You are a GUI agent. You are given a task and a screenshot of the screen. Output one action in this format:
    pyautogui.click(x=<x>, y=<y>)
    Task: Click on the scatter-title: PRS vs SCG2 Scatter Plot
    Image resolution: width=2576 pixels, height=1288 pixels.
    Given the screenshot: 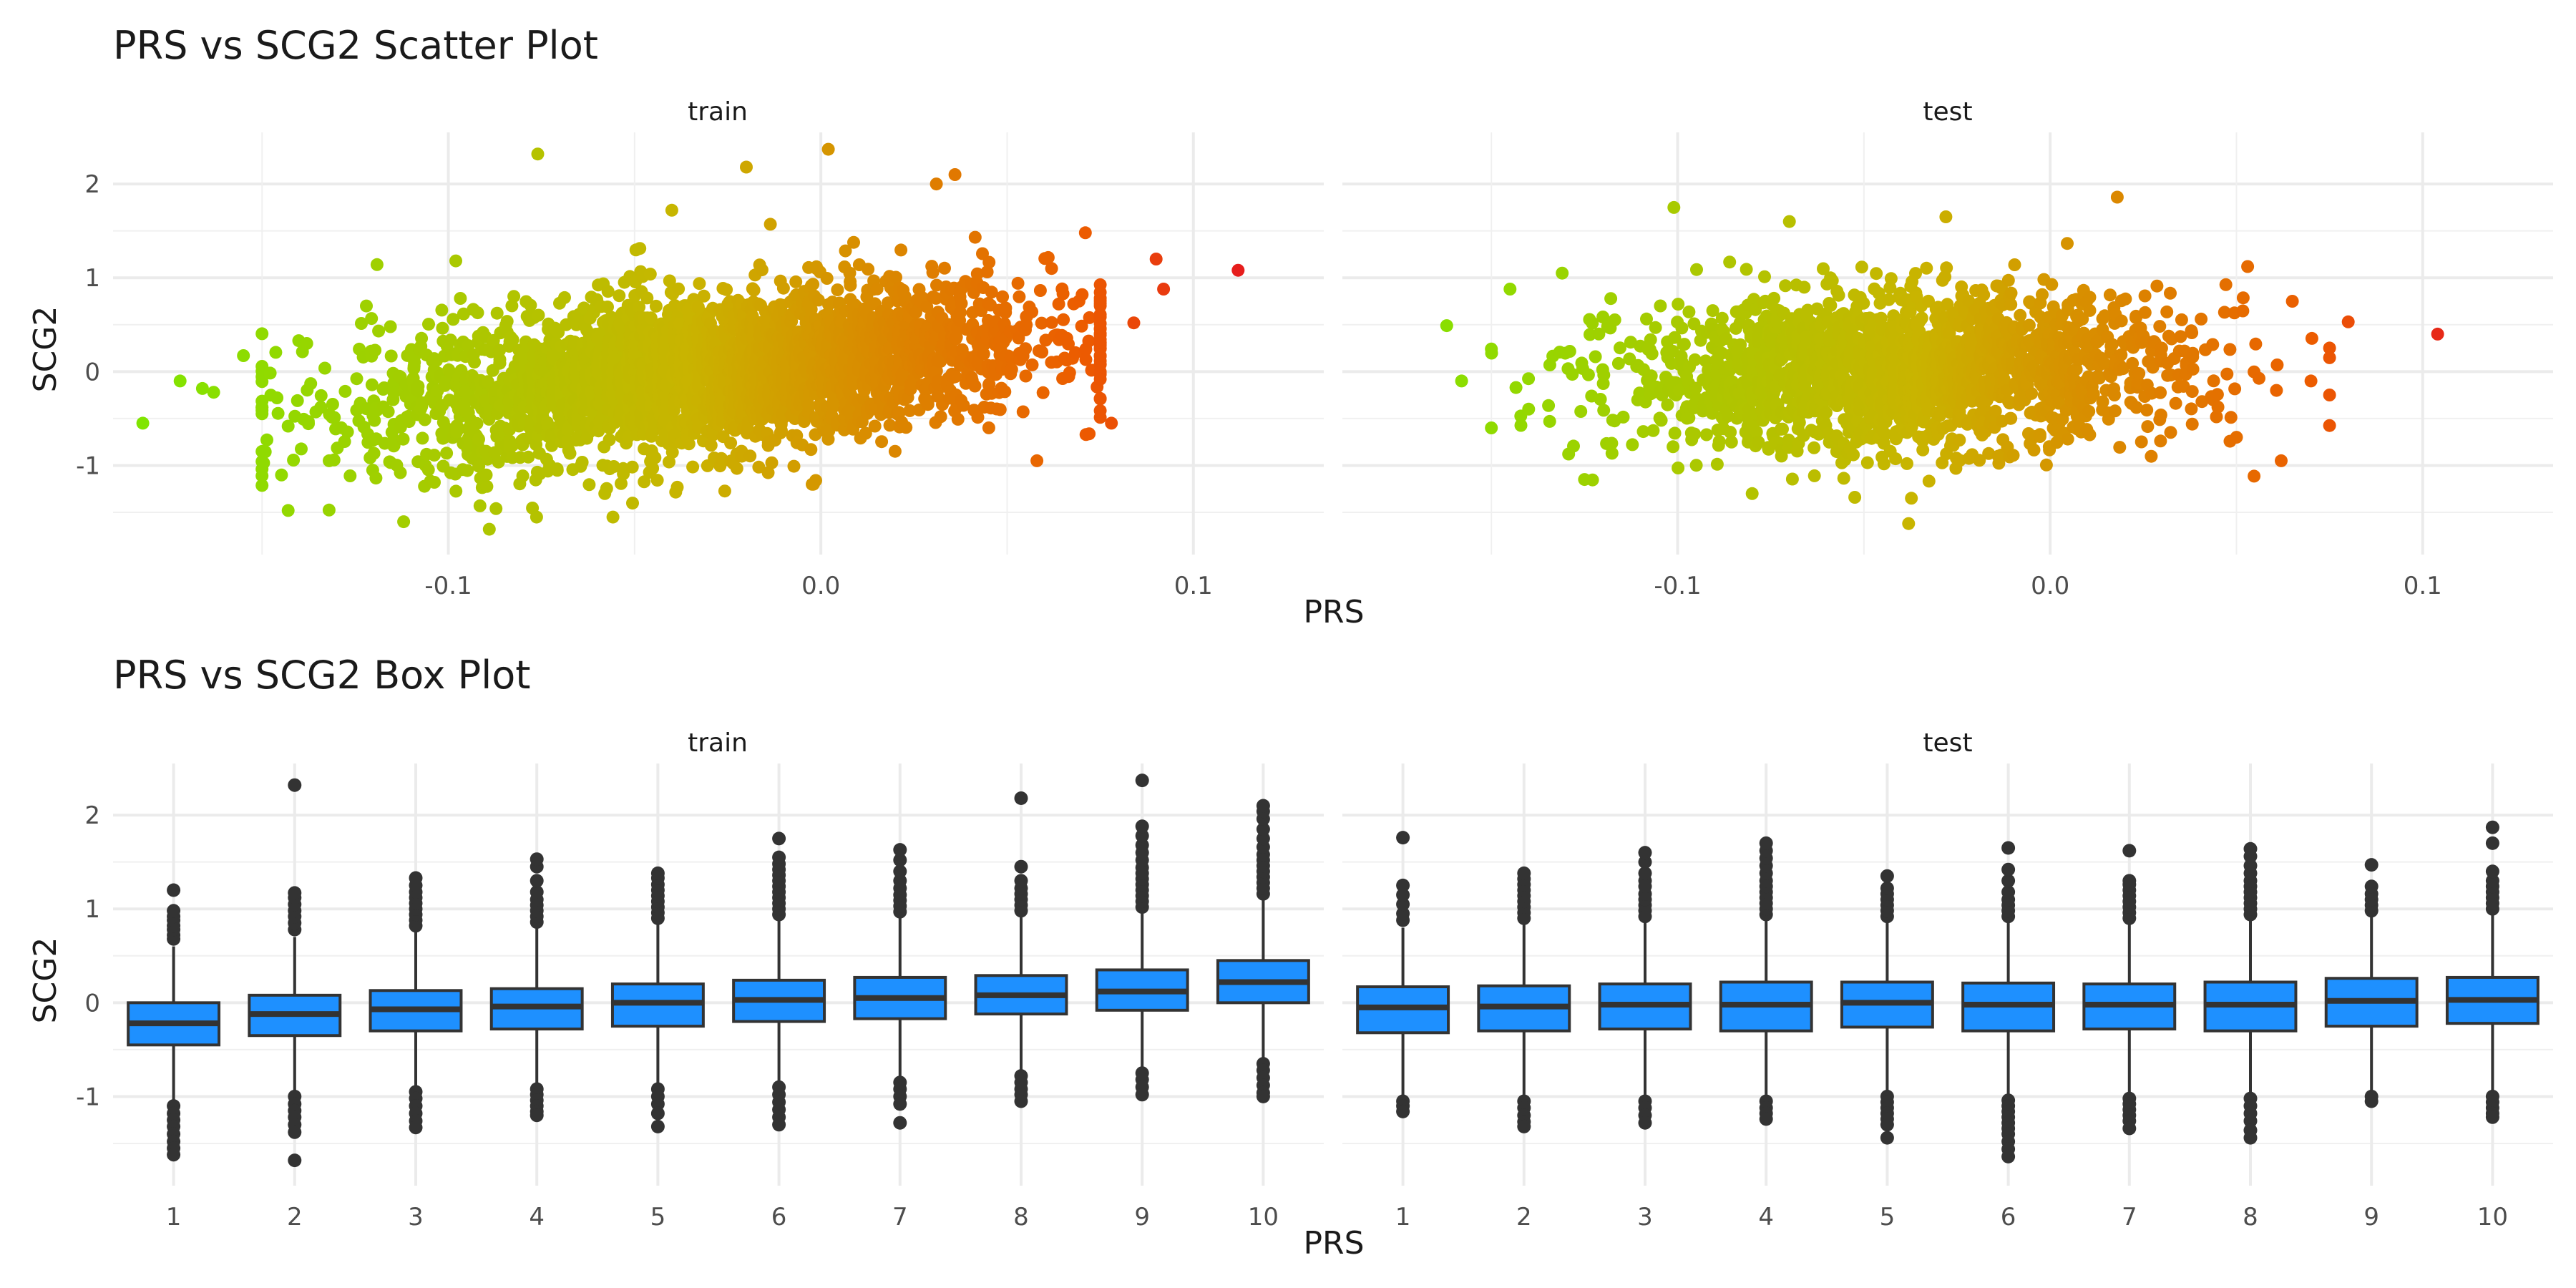 What is the action you would take?
    pyautogui.click(x=355, y=45)
    